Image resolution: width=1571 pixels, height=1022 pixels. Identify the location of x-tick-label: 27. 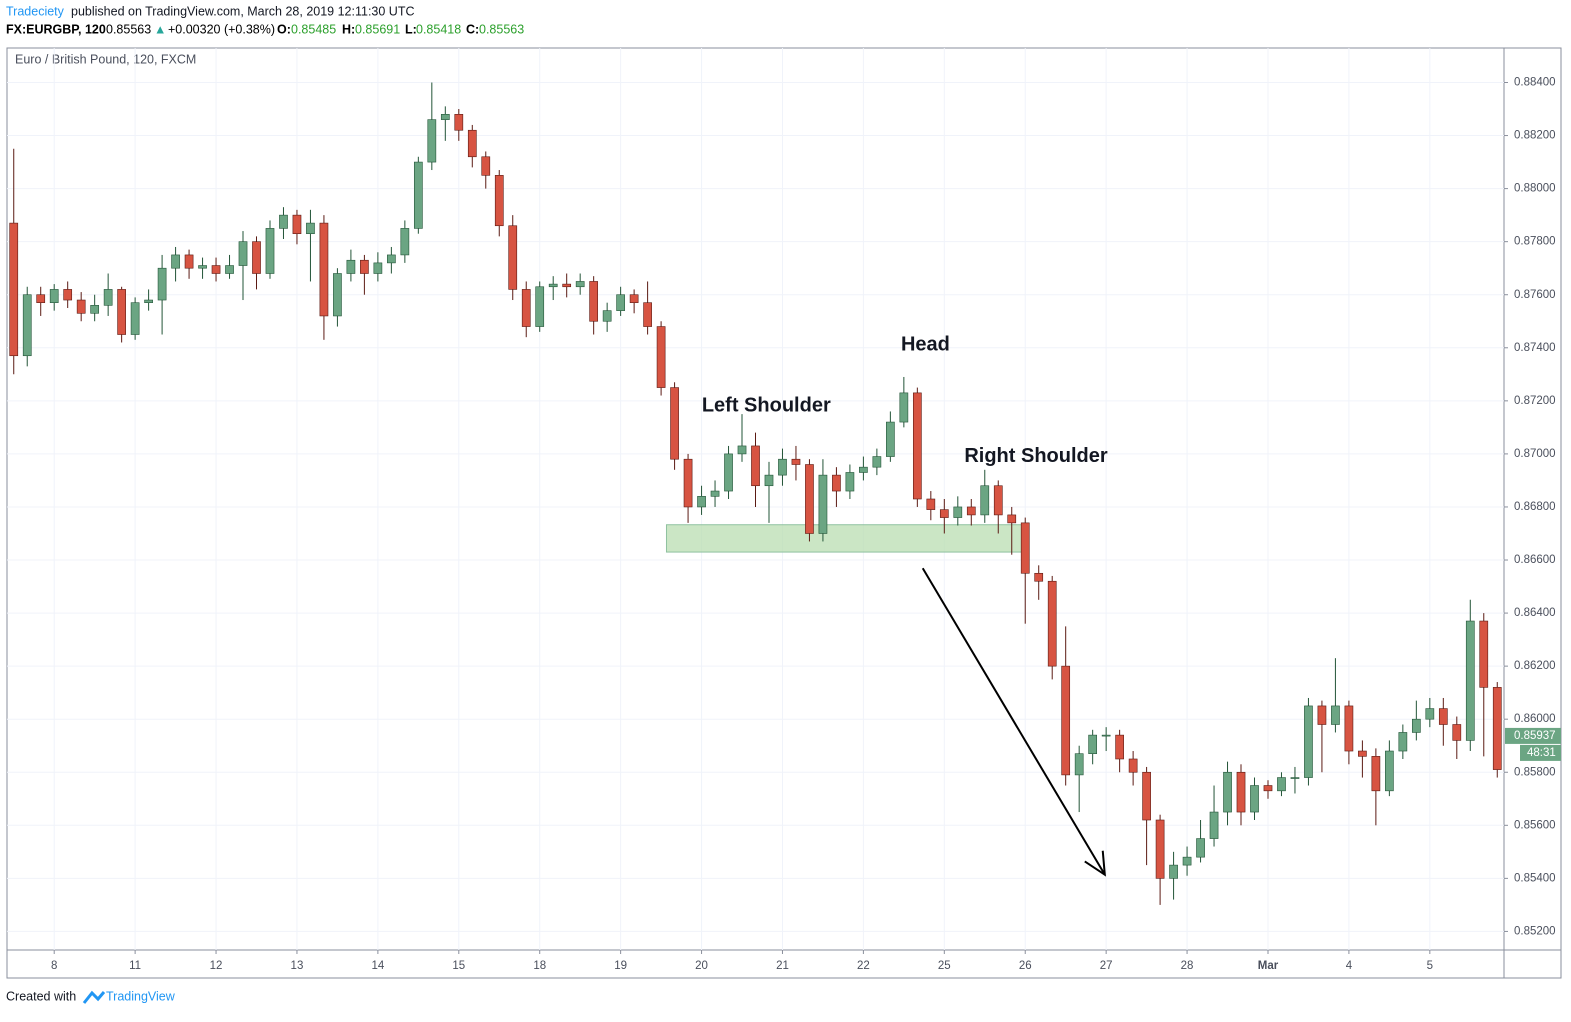
(1106, 966).